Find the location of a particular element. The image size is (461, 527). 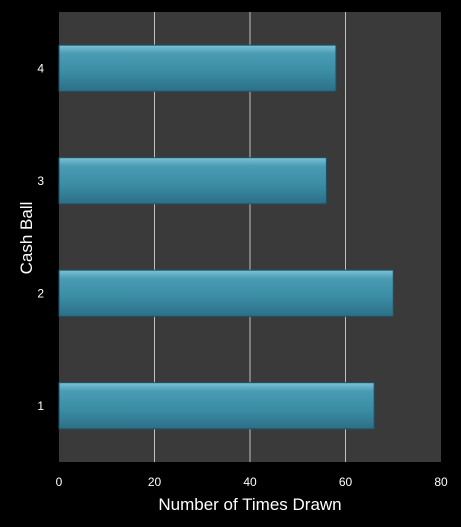

y-tick-label: 2 is located at coordinates (40, 293).